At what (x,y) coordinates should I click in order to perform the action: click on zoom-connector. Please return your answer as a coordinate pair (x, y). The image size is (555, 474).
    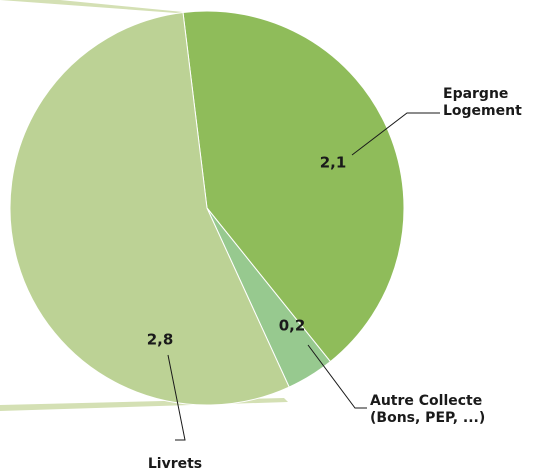
    Looking at the image, I should click on (95, 7).